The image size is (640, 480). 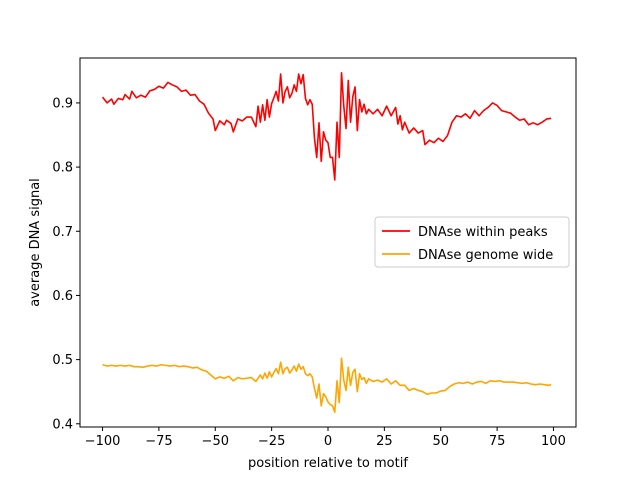 What do you see at coordinates (483, 232) in the screenshot?
I see `legend-label-peaks: DNAse within peaks` at bounding box center [483, 232].